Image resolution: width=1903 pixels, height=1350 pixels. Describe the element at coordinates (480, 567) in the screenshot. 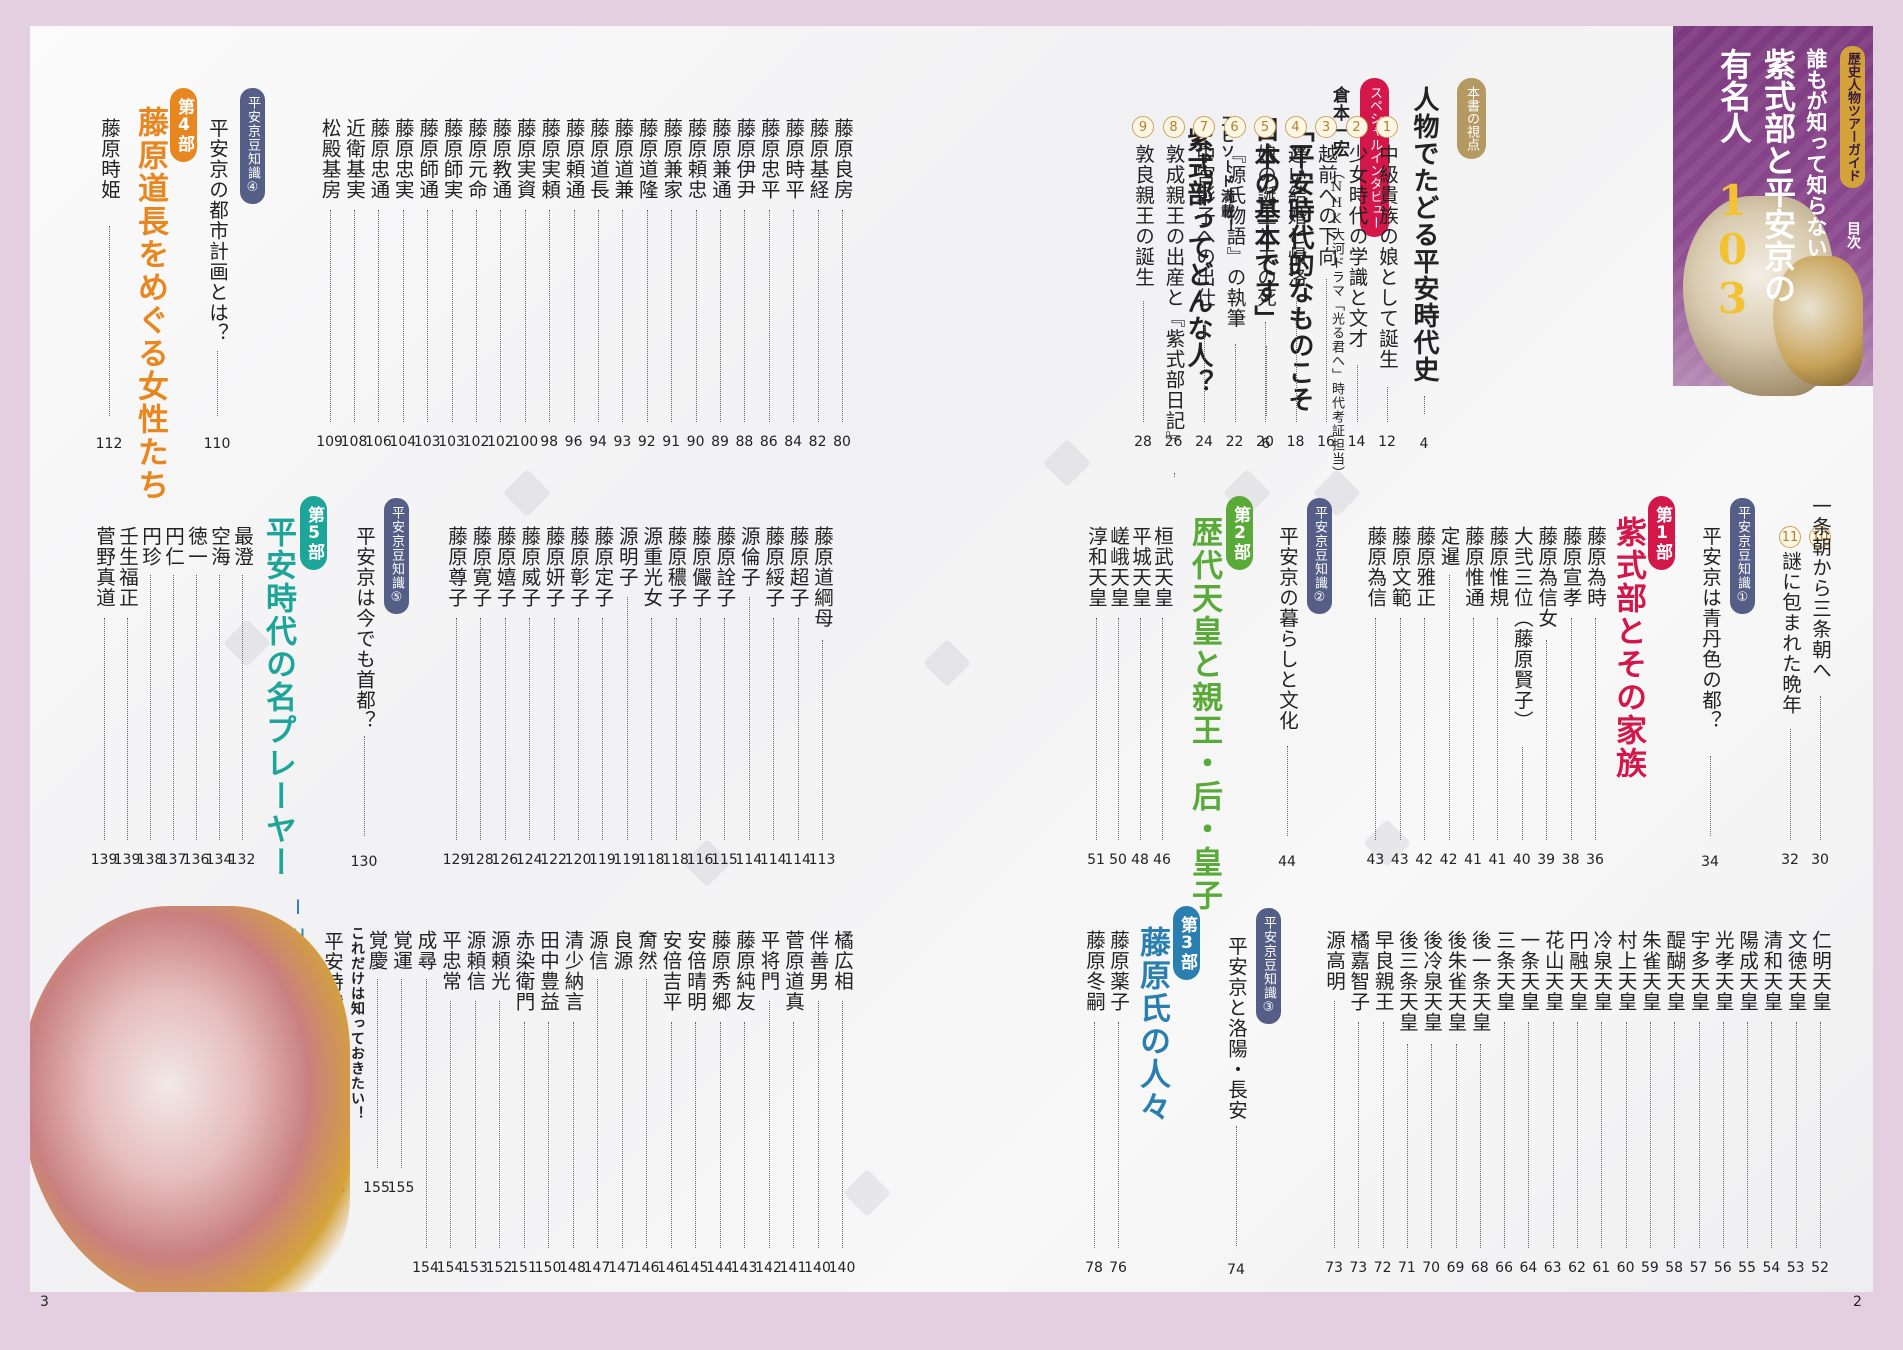

I see `person-entry: 藤原寛子` at that location.